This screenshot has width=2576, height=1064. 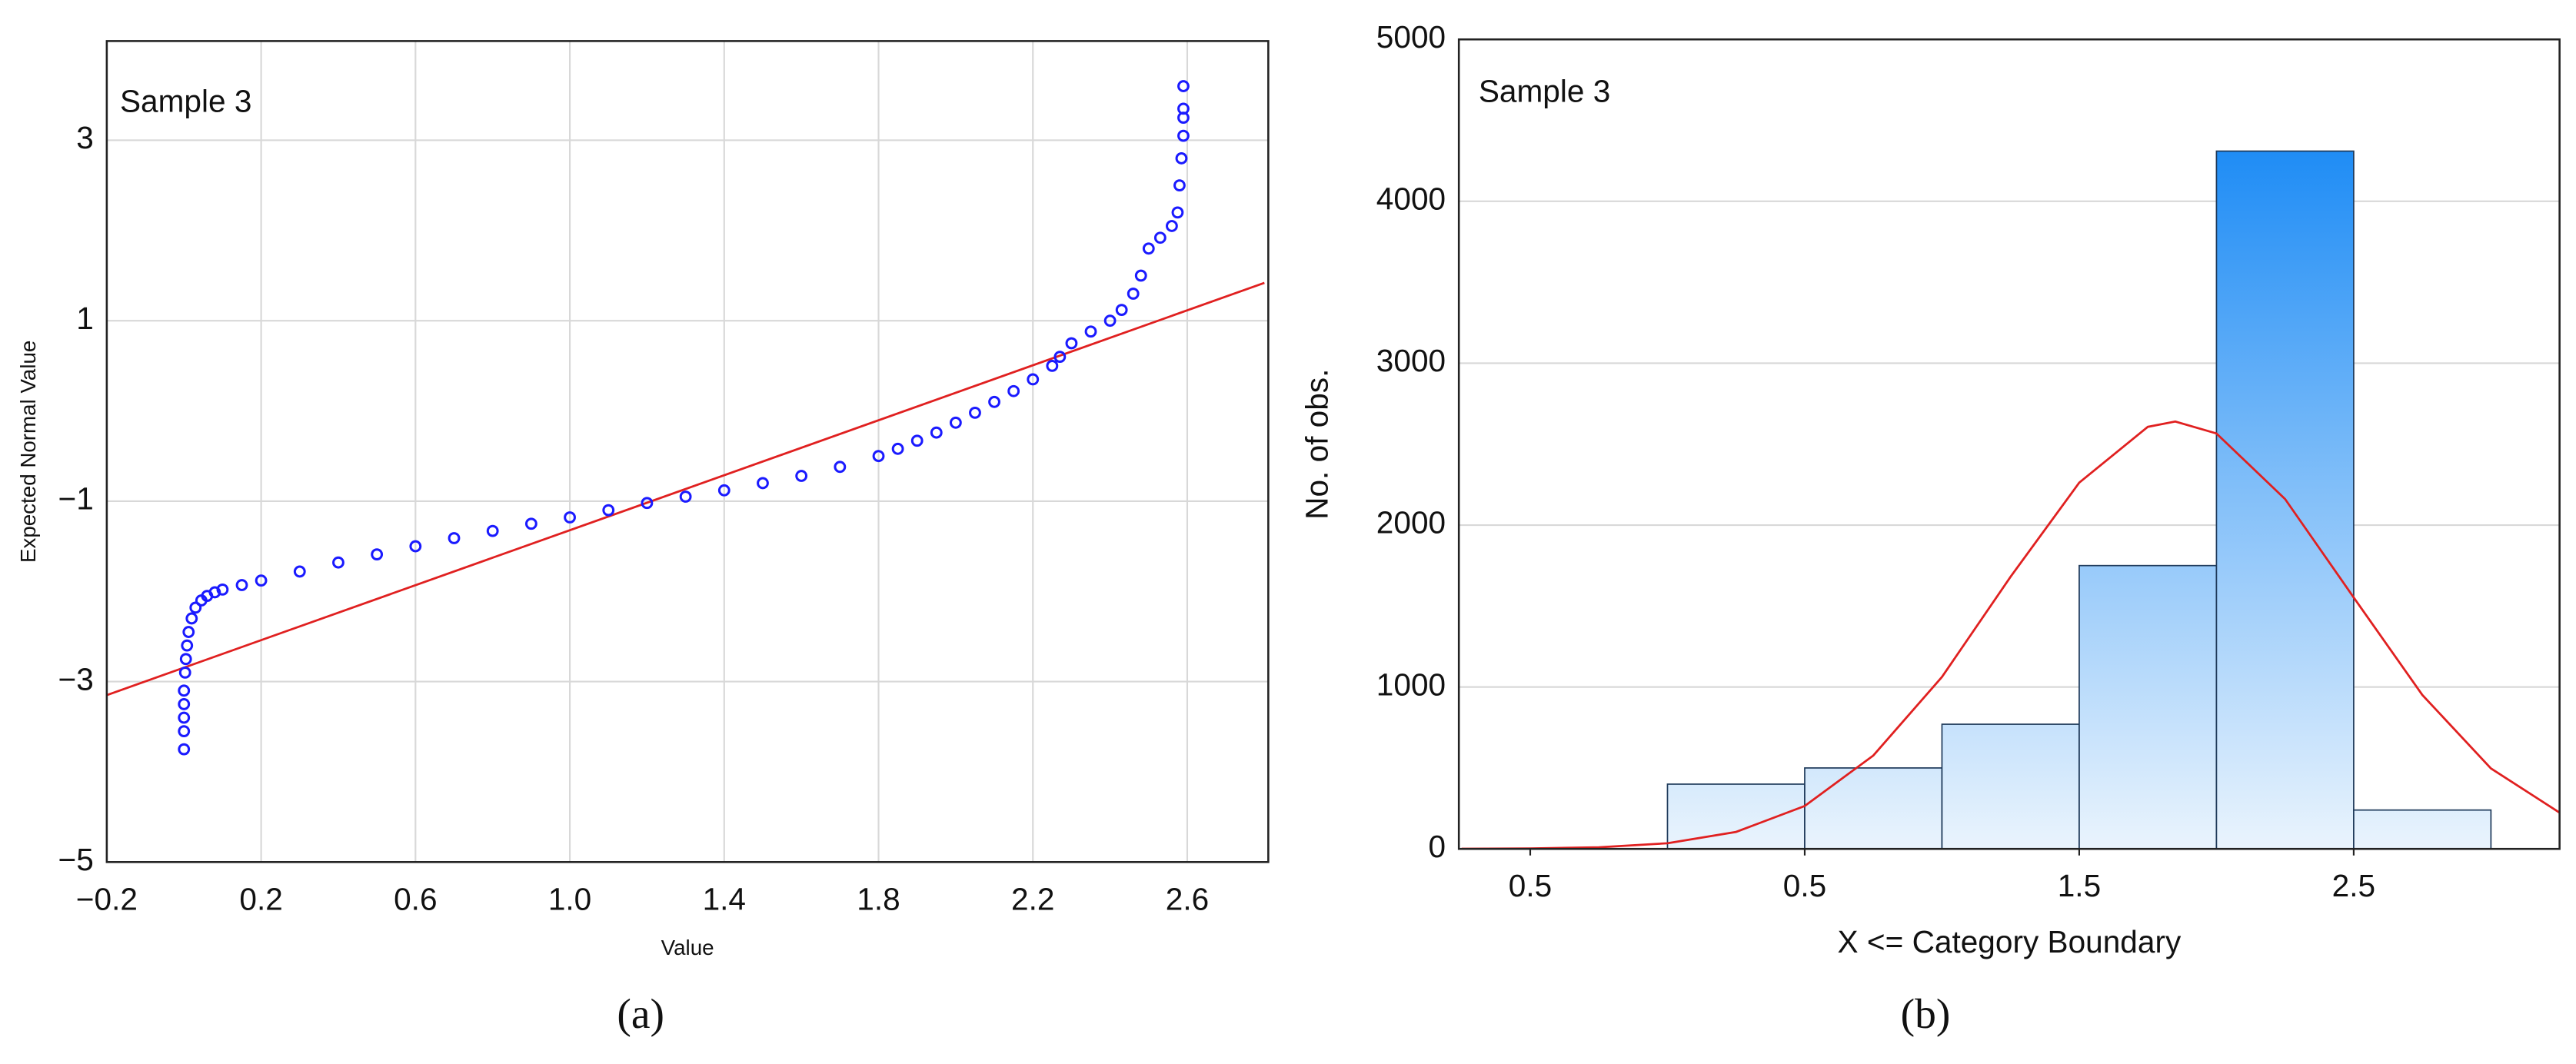 What do you see at coordinates (28, 452) in the screenshot?
I see `y-axis-label: Expected Normal Value` at bounding box center [28, 452].